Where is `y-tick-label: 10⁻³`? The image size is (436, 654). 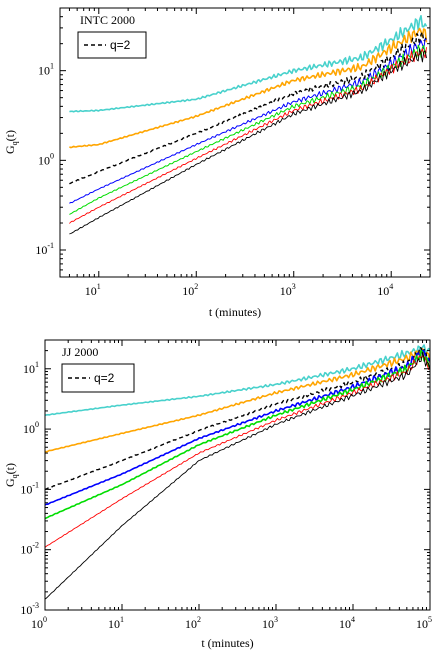
y-tick-label: 10⁻³ is located at coordinates (29, 609).